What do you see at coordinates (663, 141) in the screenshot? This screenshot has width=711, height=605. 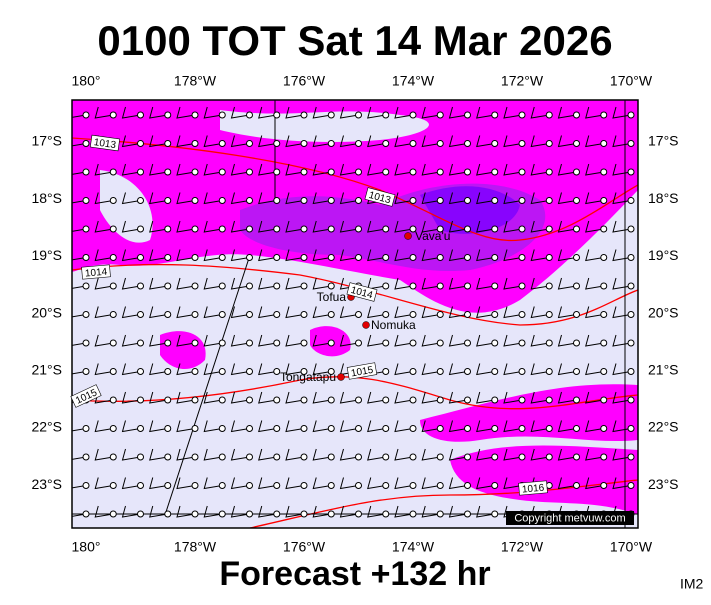 I see `lat-label: 17°S` at bounding box center [663, 141].